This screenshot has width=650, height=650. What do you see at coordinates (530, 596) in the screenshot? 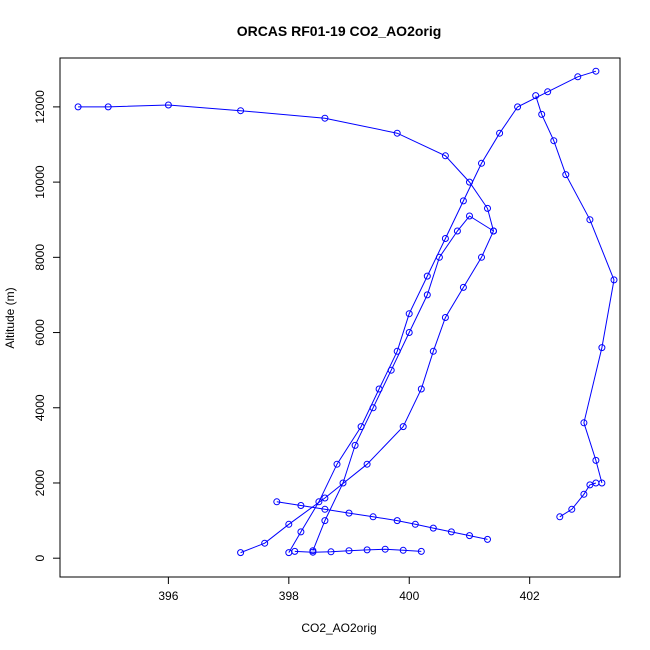
I see `x-tick-label: 402` at bounding box center [530, 596].